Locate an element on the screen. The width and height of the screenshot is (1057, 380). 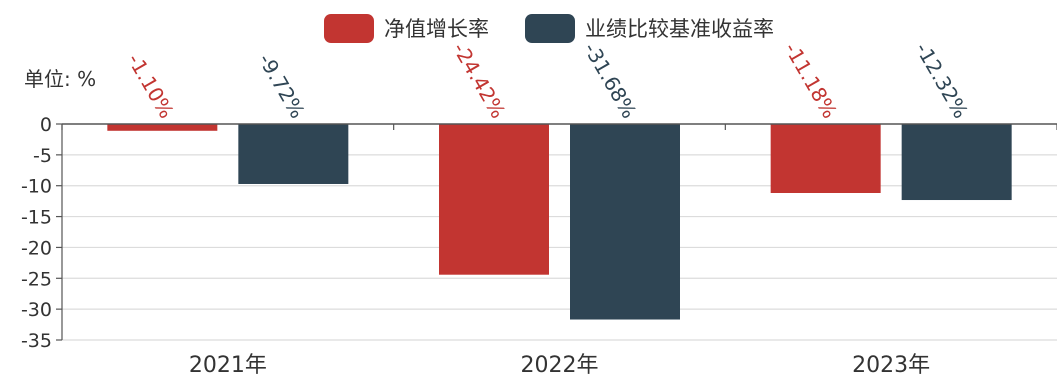
y-tick-label: -10 is located at coordinates (36, 187).